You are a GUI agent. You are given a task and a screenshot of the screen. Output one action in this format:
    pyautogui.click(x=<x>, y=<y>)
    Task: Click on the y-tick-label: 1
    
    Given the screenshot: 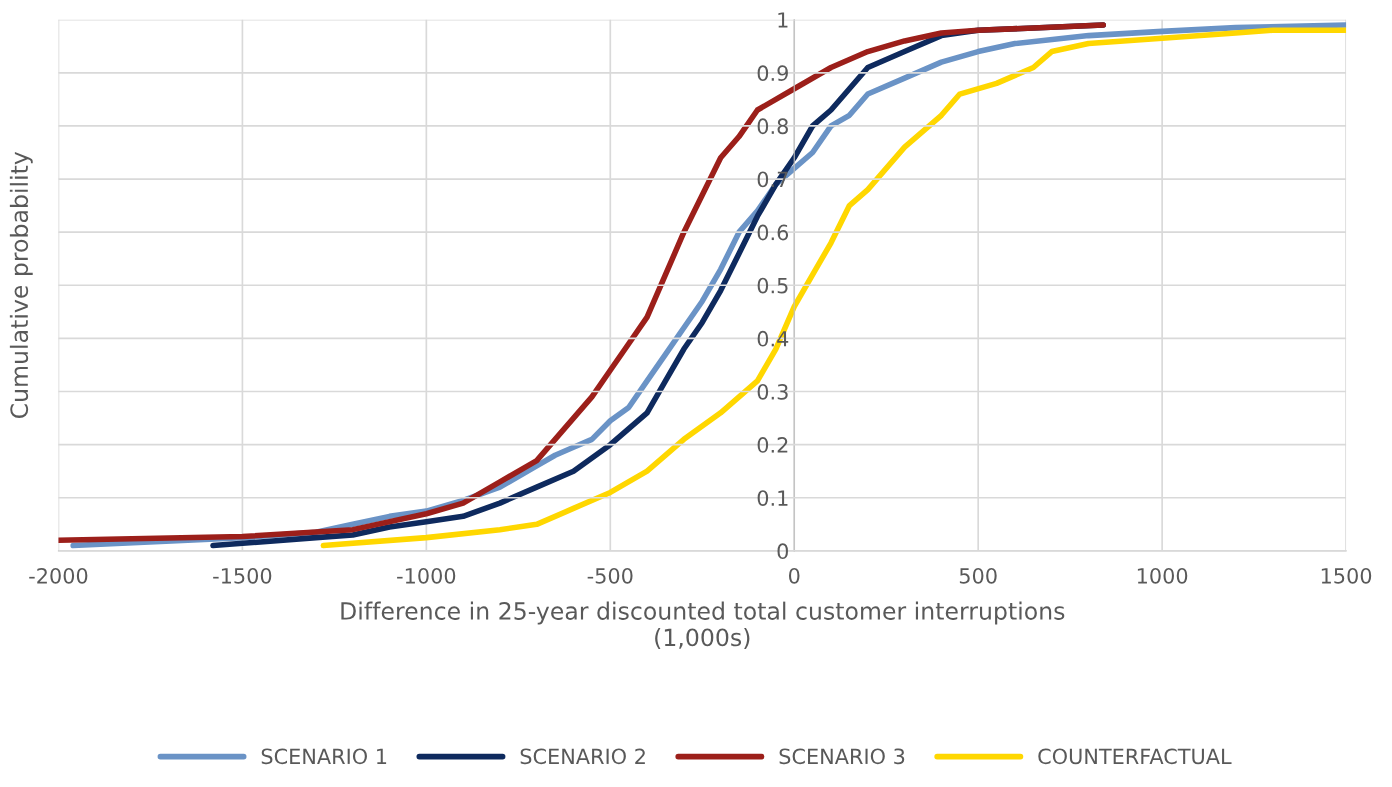 What is the action you would take?
    pyautogui.click(x=783, y=20)
    